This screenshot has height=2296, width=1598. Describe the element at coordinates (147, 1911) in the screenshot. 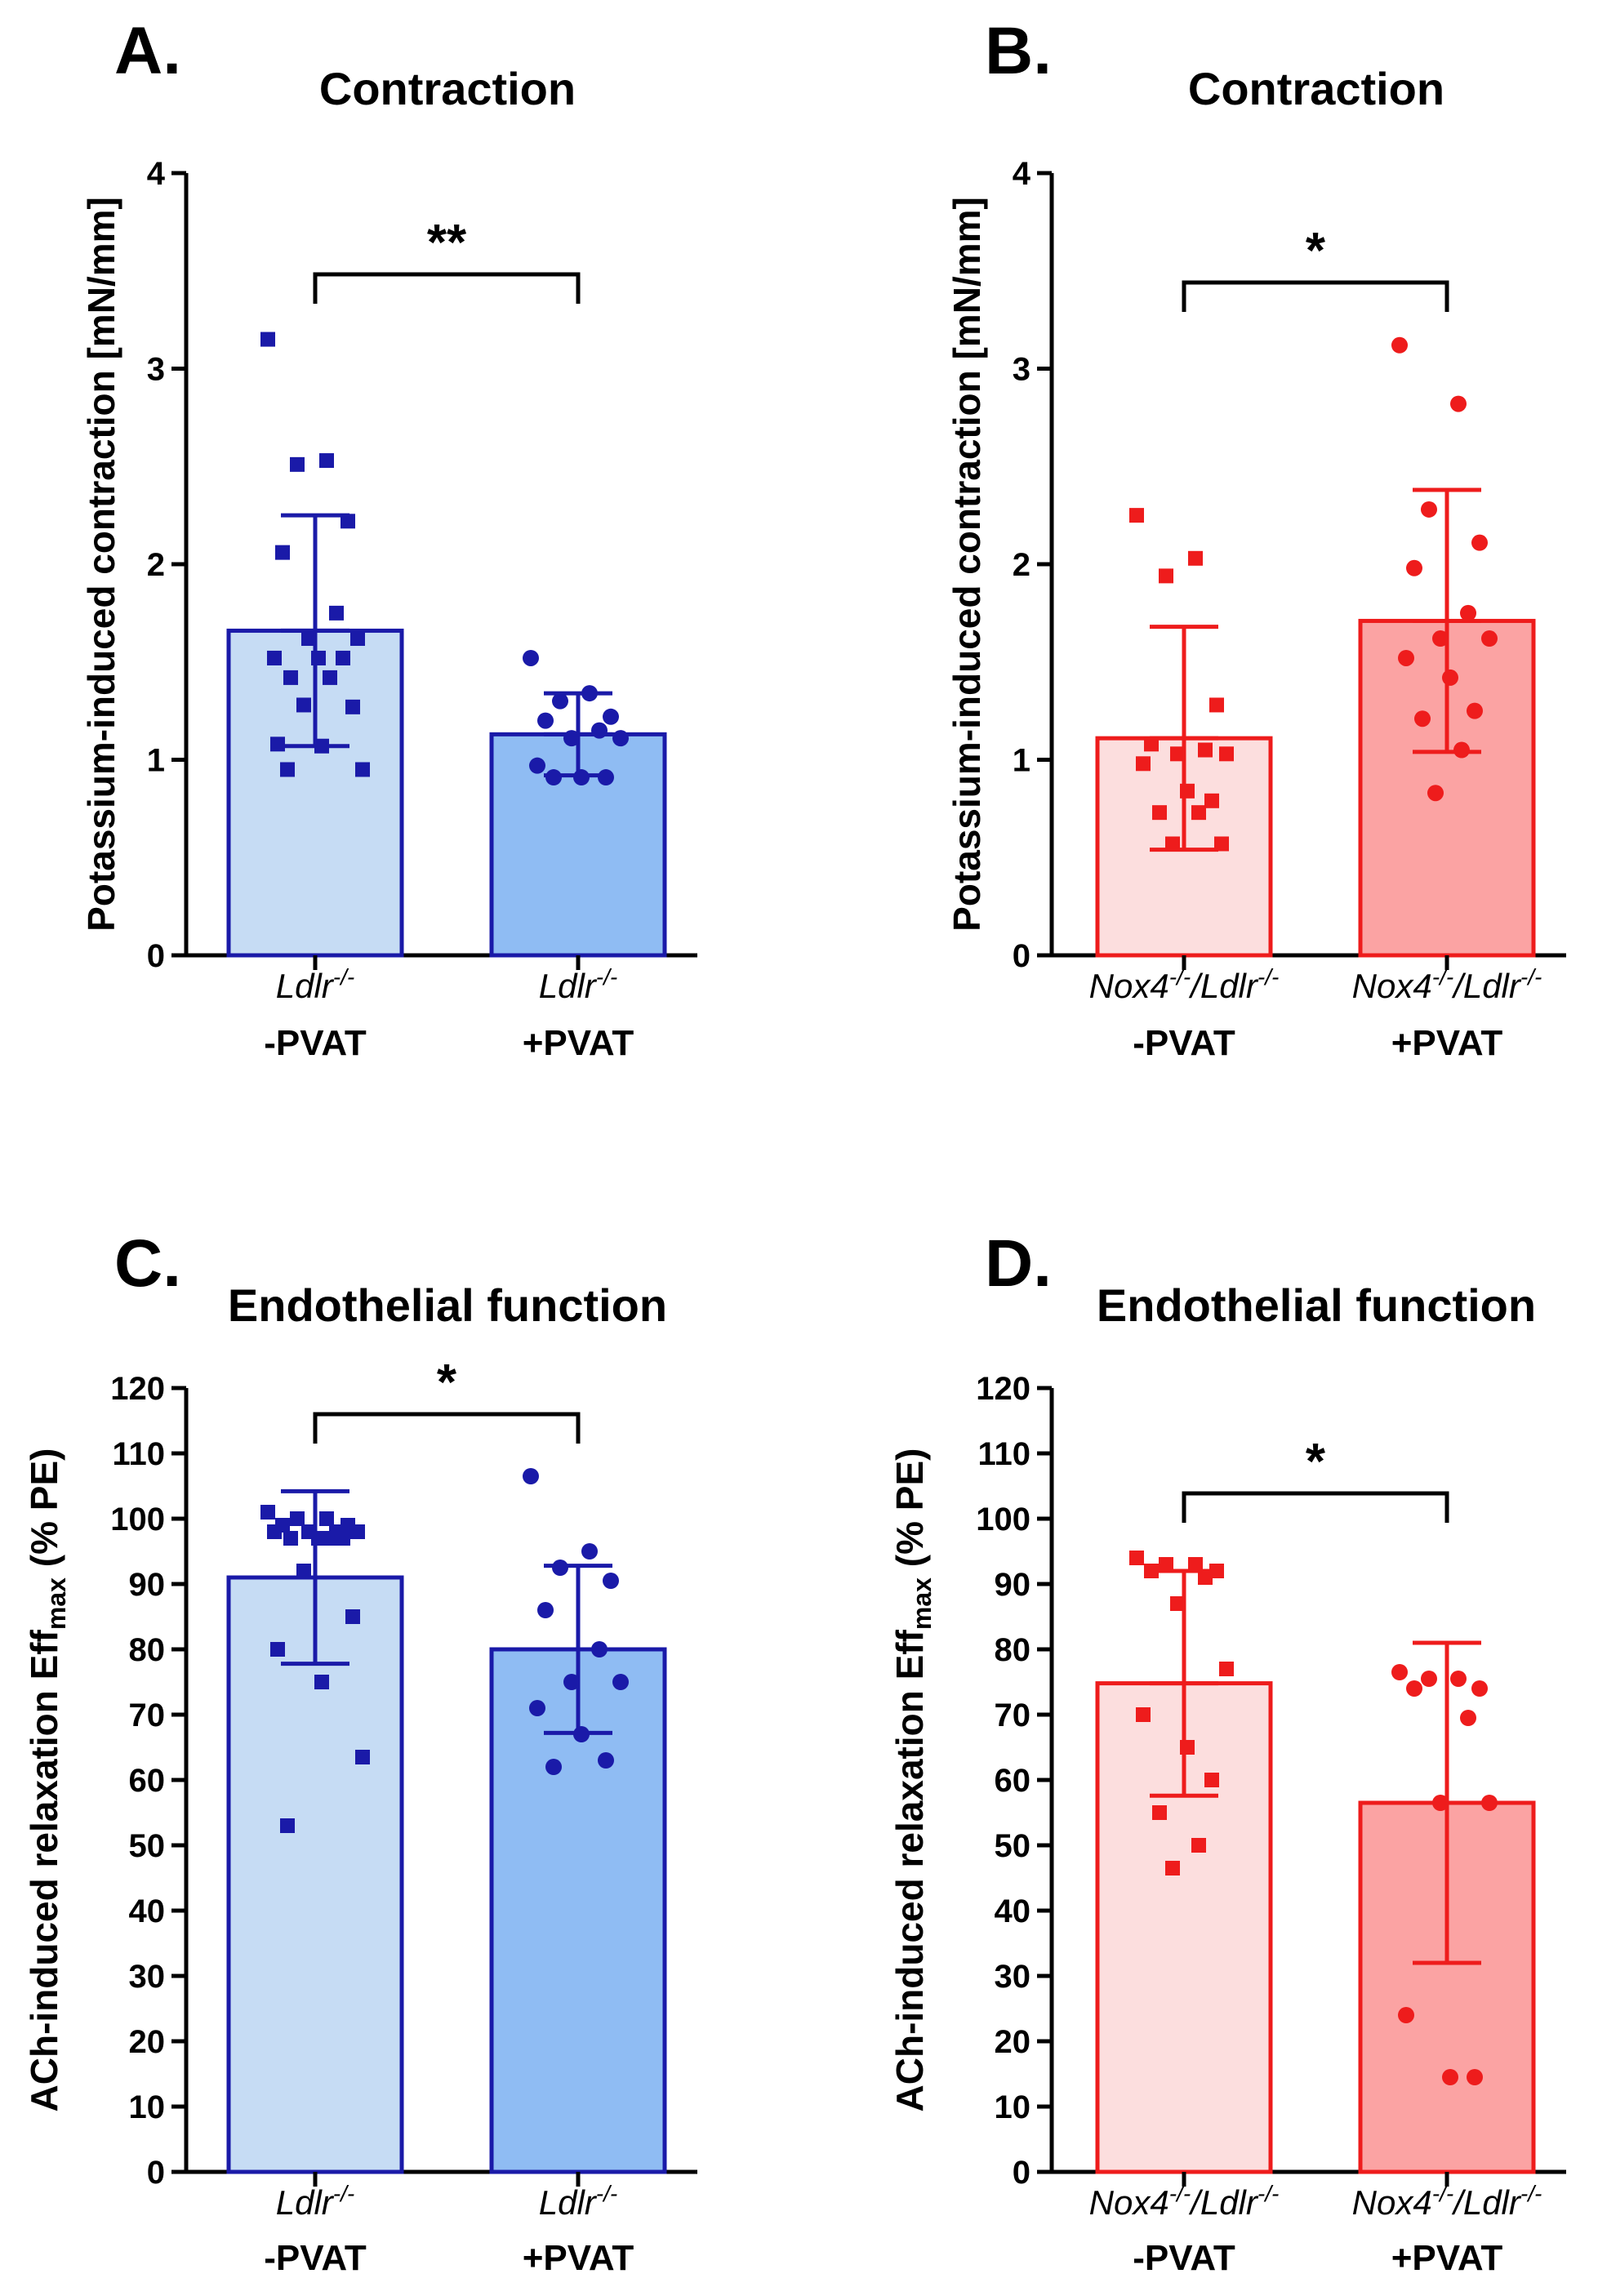

I see `y-tick-label: 40` at that location.